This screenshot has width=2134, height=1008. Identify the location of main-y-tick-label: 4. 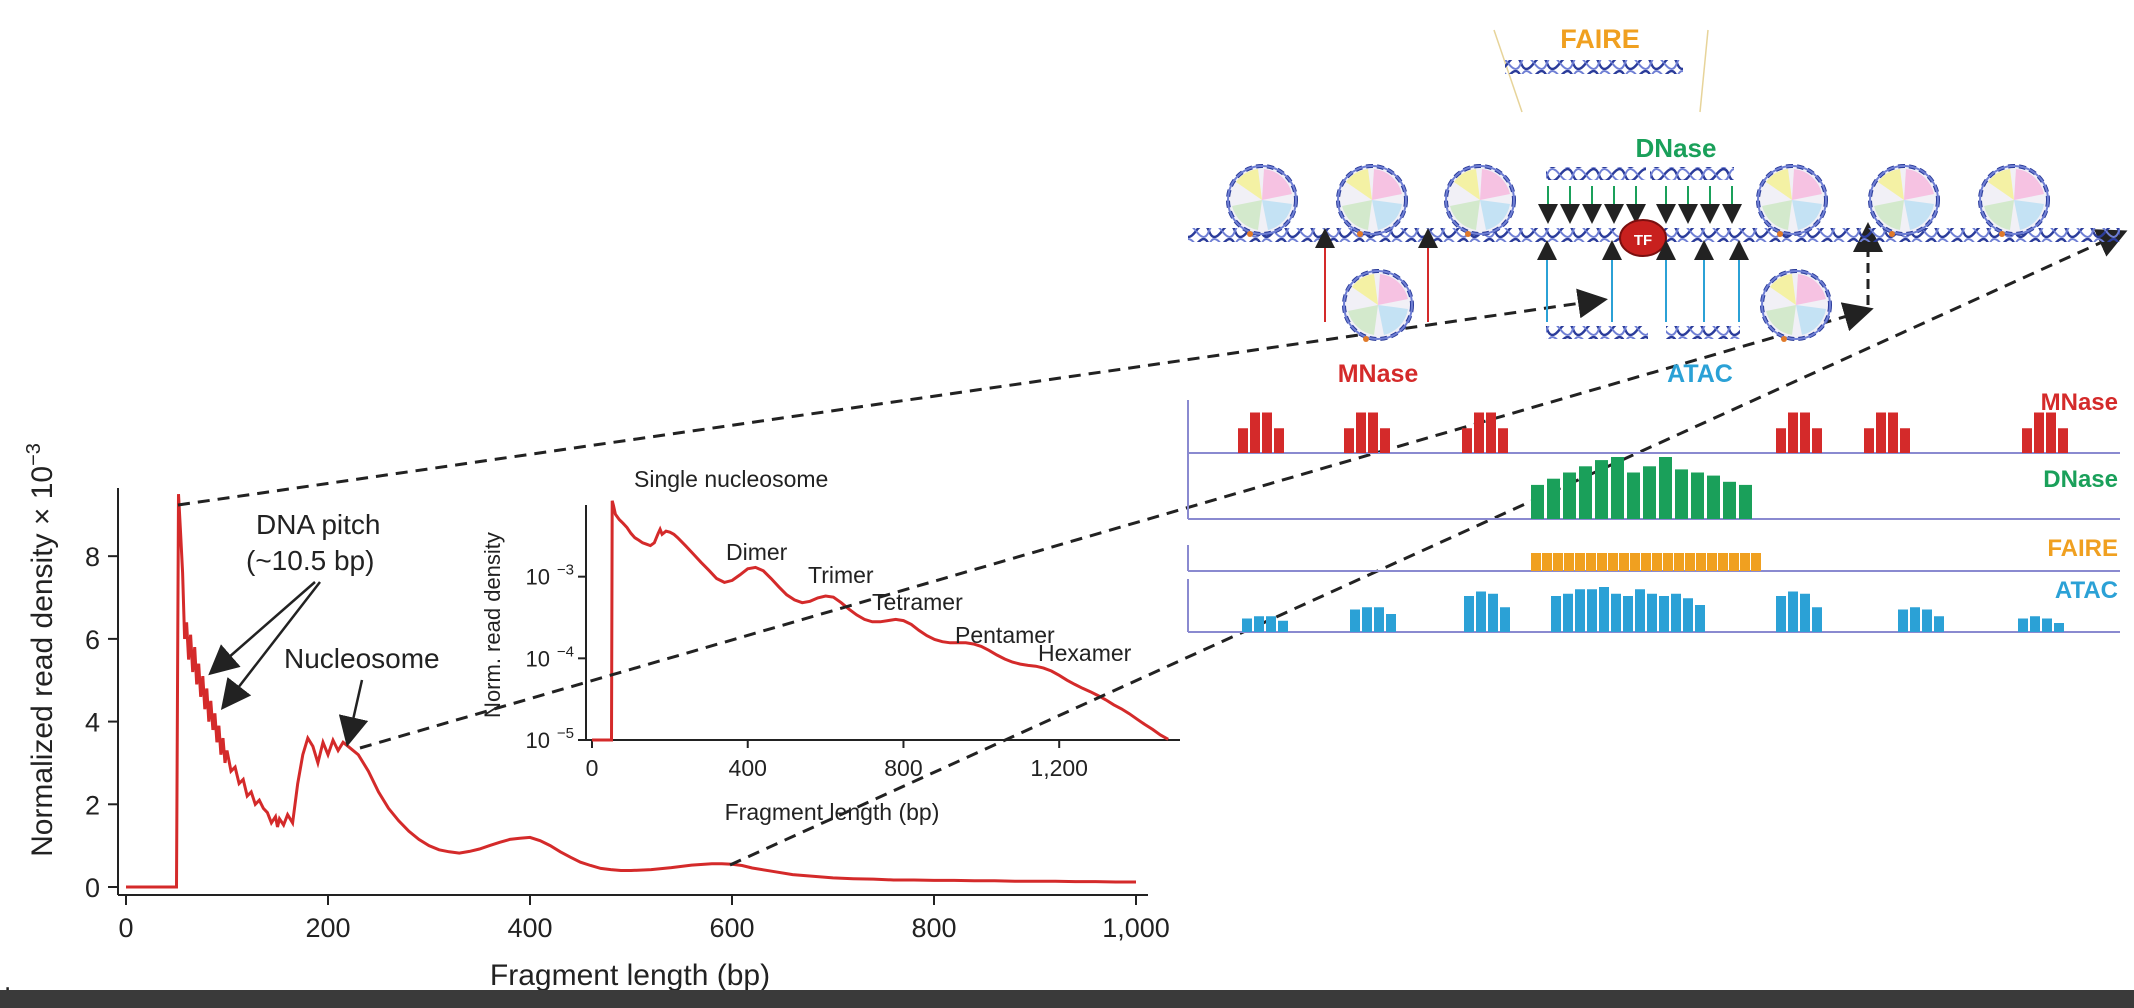
(92, 723).